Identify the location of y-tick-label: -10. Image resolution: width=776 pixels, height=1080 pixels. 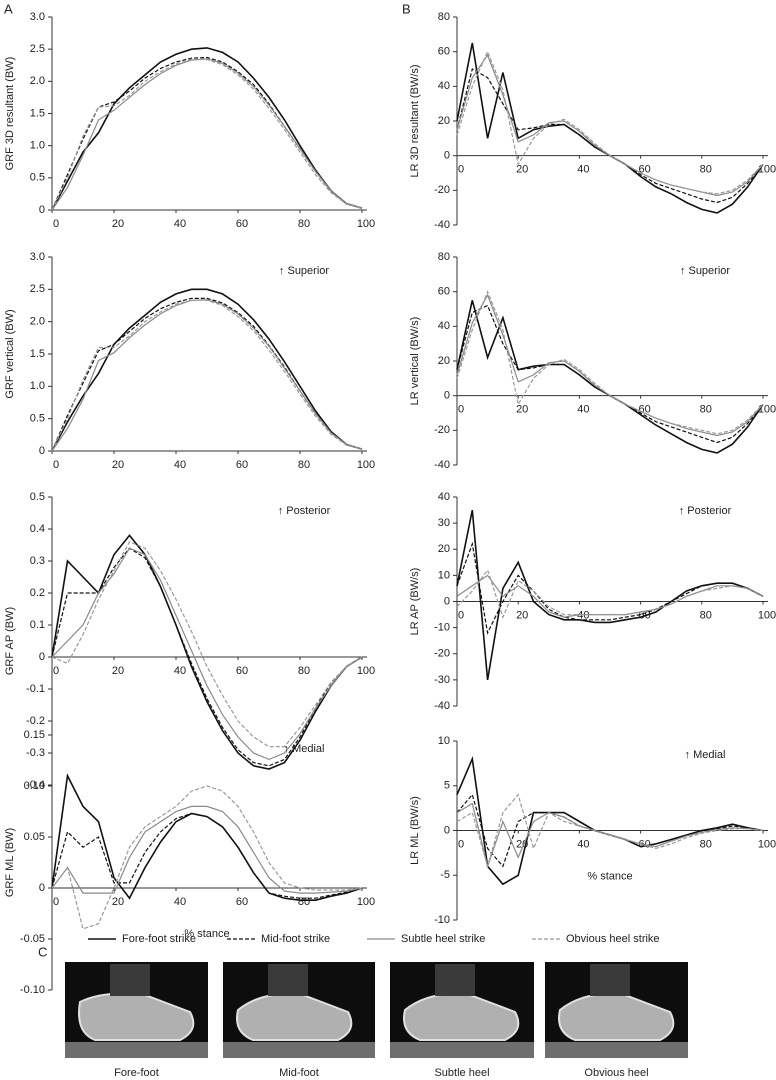
(442, 628).